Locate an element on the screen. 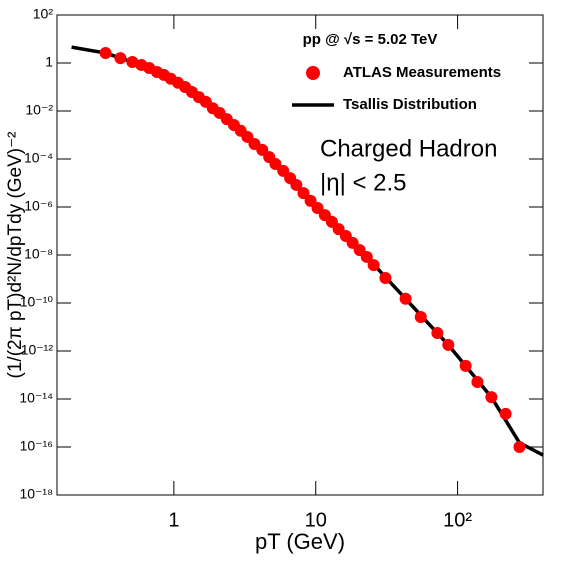 Image resolution: width=581 pixels, height=563 pixels. y-tick-label: 10⁻¹² is located at coordinates (37, 350).